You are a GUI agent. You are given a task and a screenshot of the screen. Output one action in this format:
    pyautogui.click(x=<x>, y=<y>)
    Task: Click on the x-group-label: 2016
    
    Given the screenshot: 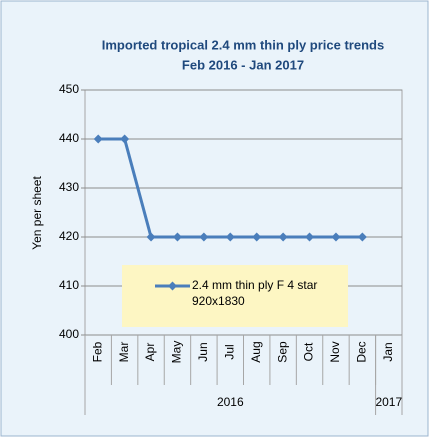 What is the action you would take?
    pyautogui.click(x=230, y=402)
    